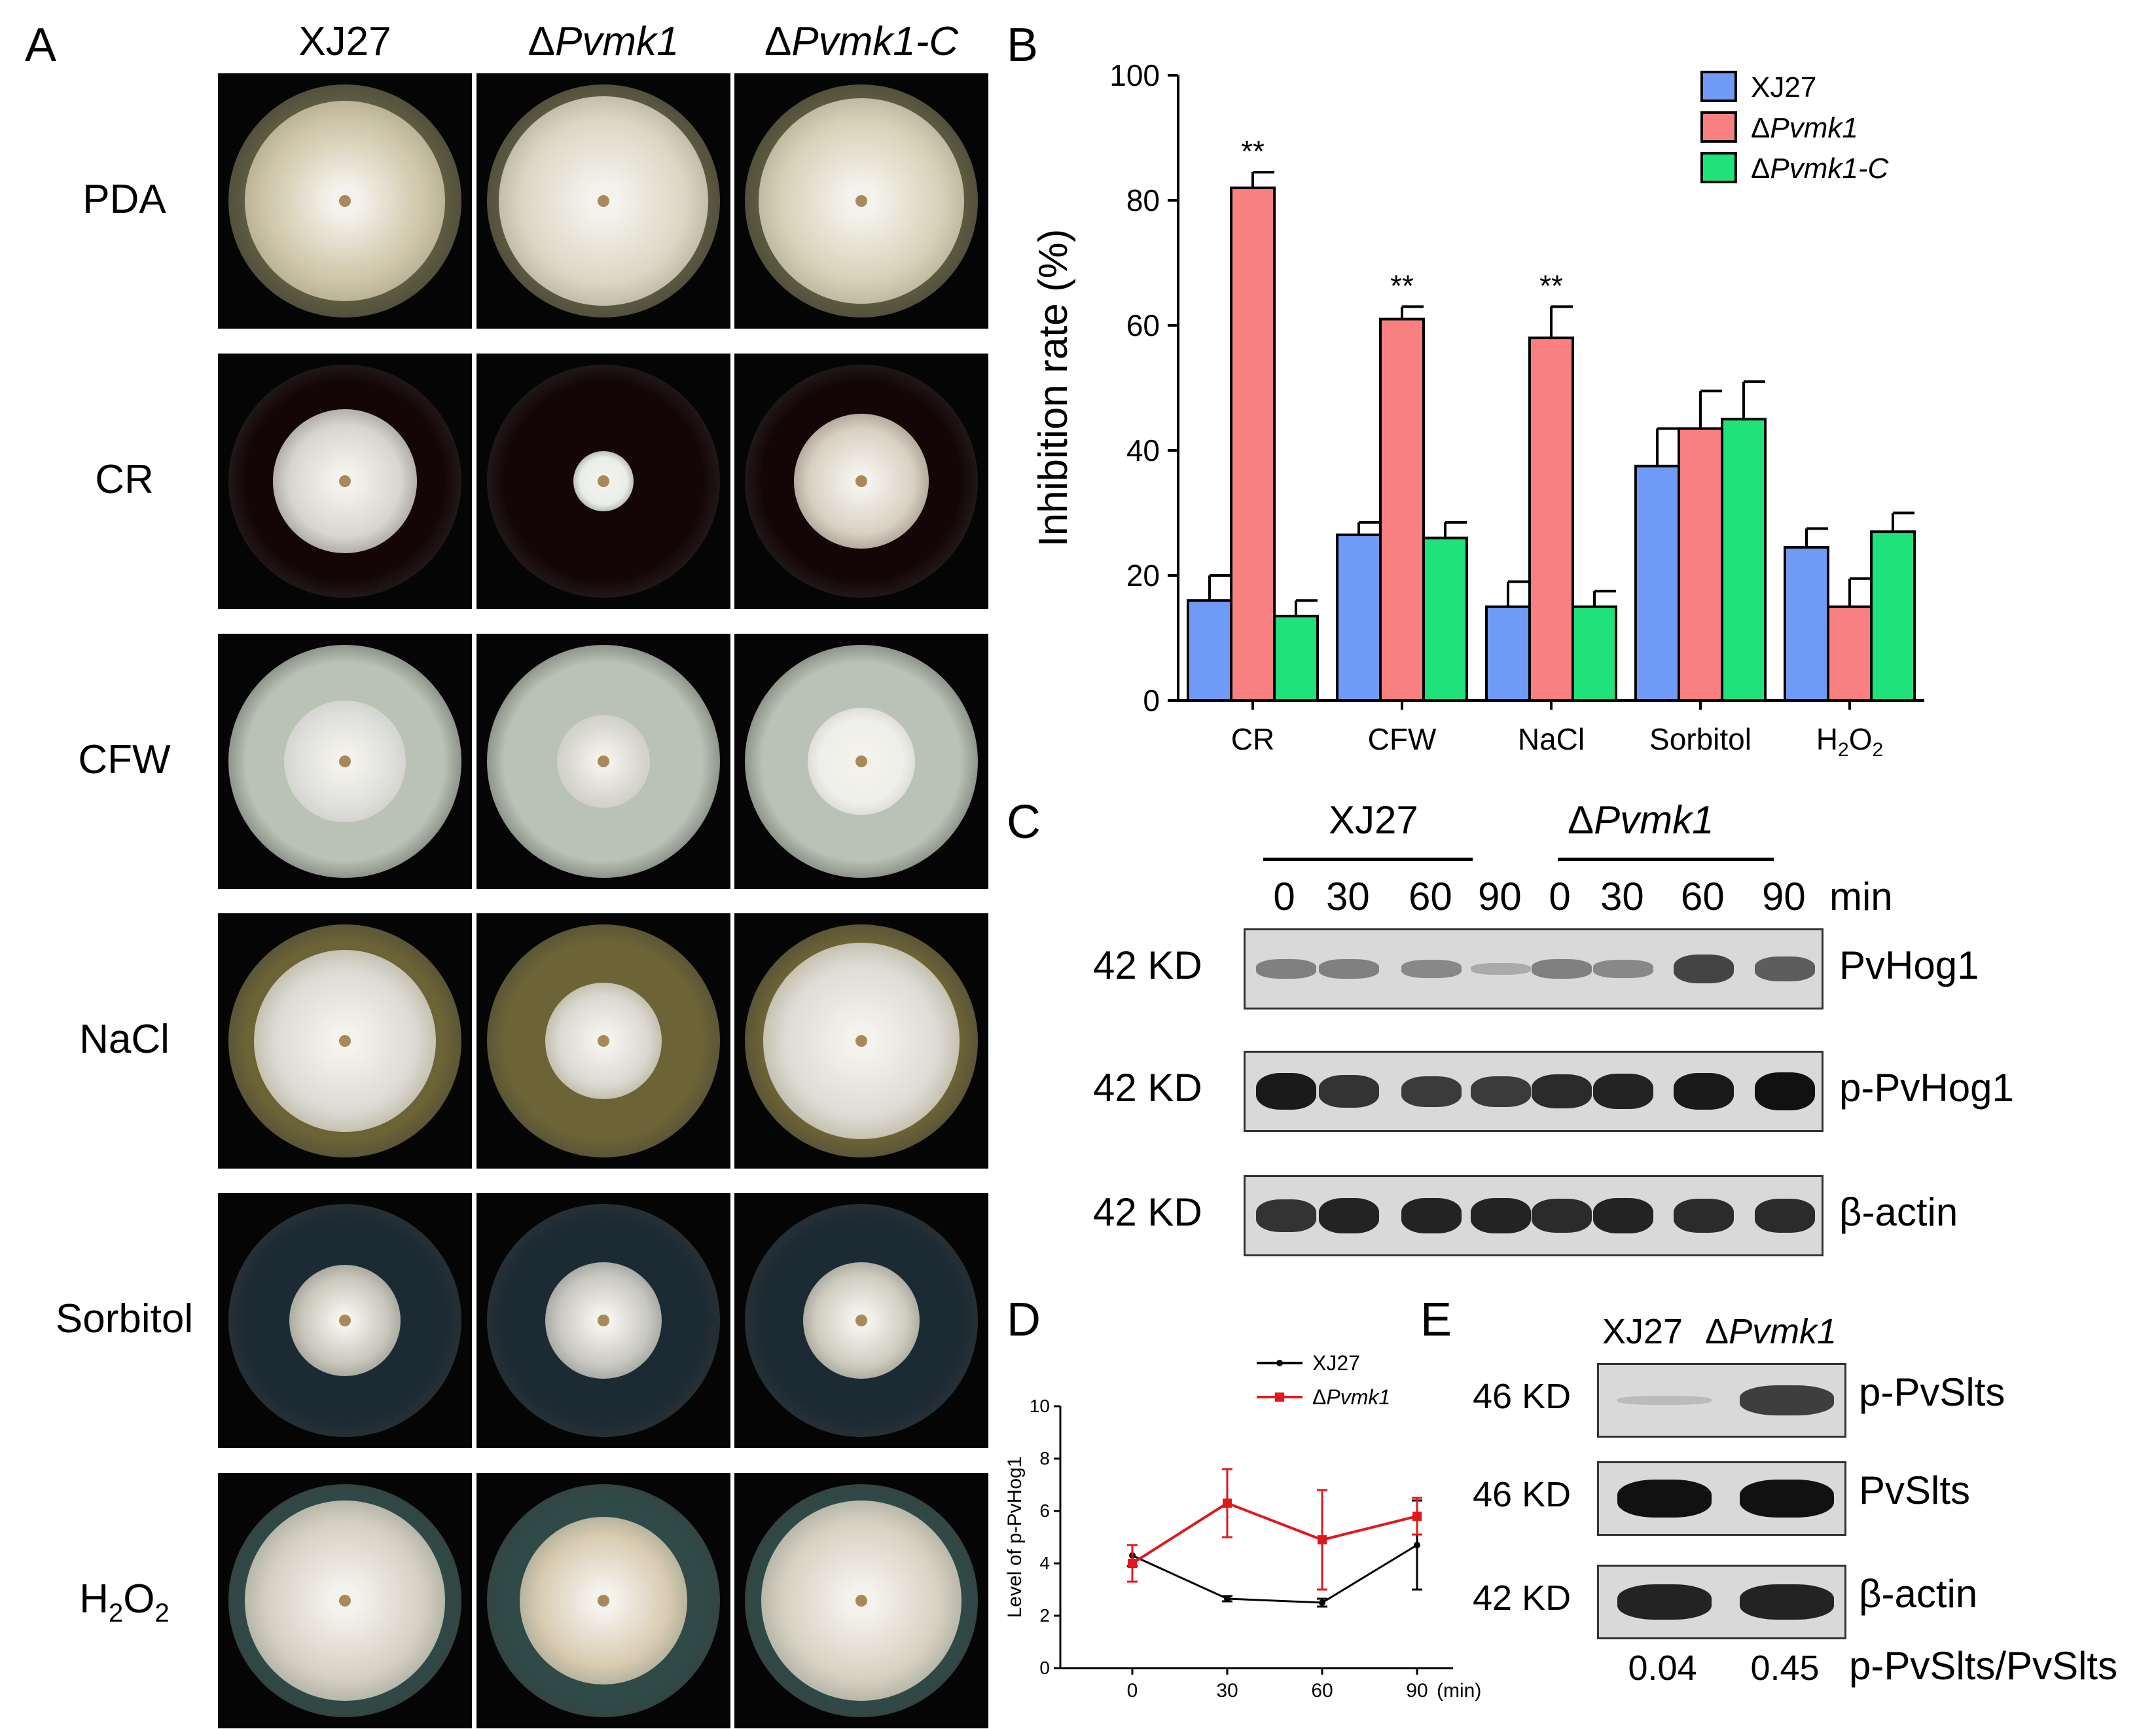  I want to click on time-label: 60, so click(1430, 896).